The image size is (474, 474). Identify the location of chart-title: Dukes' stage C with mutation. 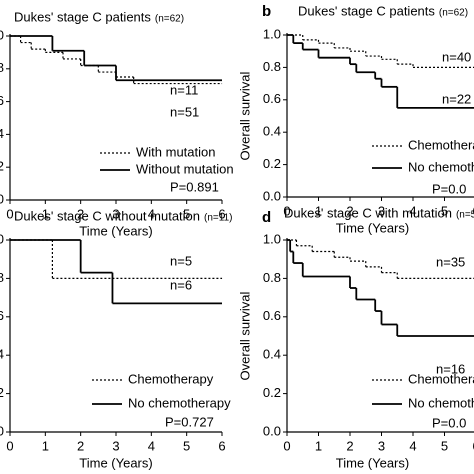
(368, 212).